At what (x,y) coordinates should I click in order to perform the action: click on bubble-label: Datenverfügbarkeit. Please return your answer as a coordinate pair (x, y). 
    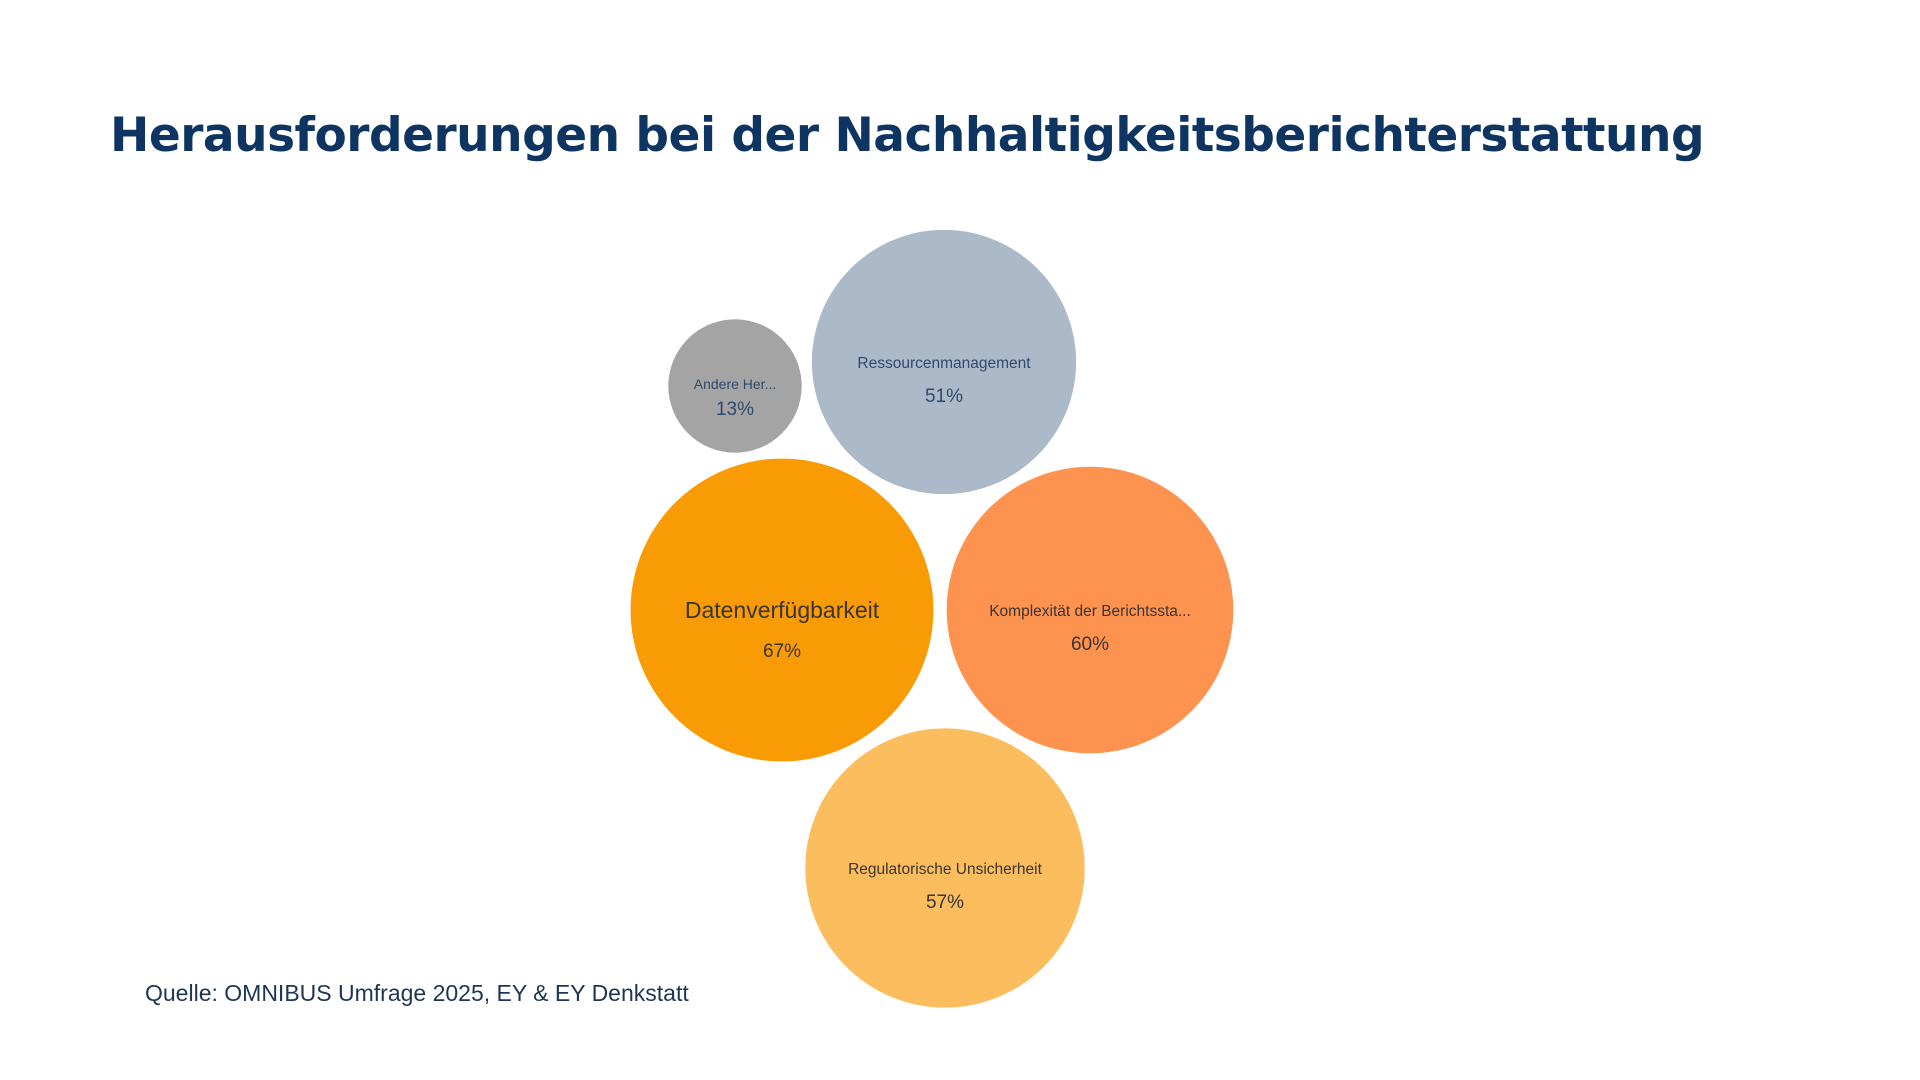
    Looking at the image, I should click on (782, 610).